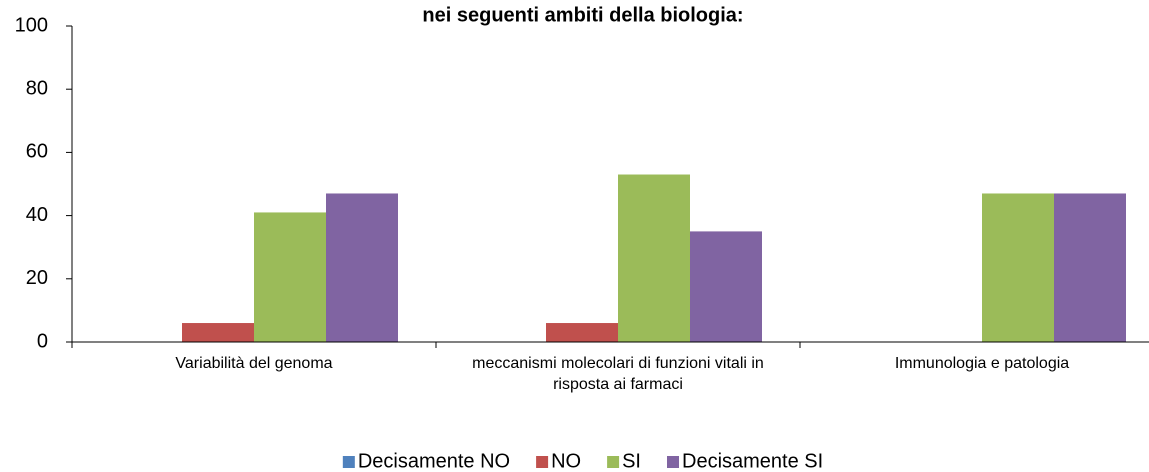 This screenshot has height=472, width=1149. What do you see at coordinates (37, 88) in the screenshot?
I see `y-tick-label: 80` at bounding box center [37, 88].